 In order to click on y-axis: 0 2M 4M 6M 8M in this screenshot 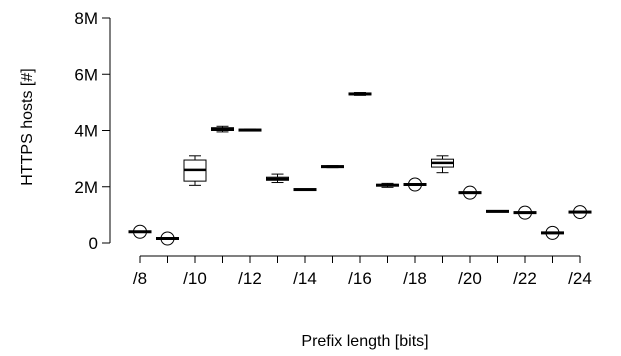, I will do `click(92, 131)`.